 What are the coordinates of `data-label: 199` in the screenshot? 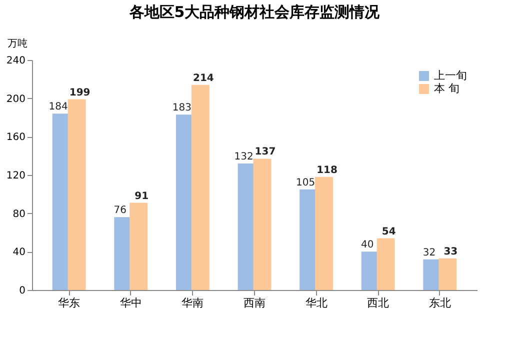 It's located at (79, 92).